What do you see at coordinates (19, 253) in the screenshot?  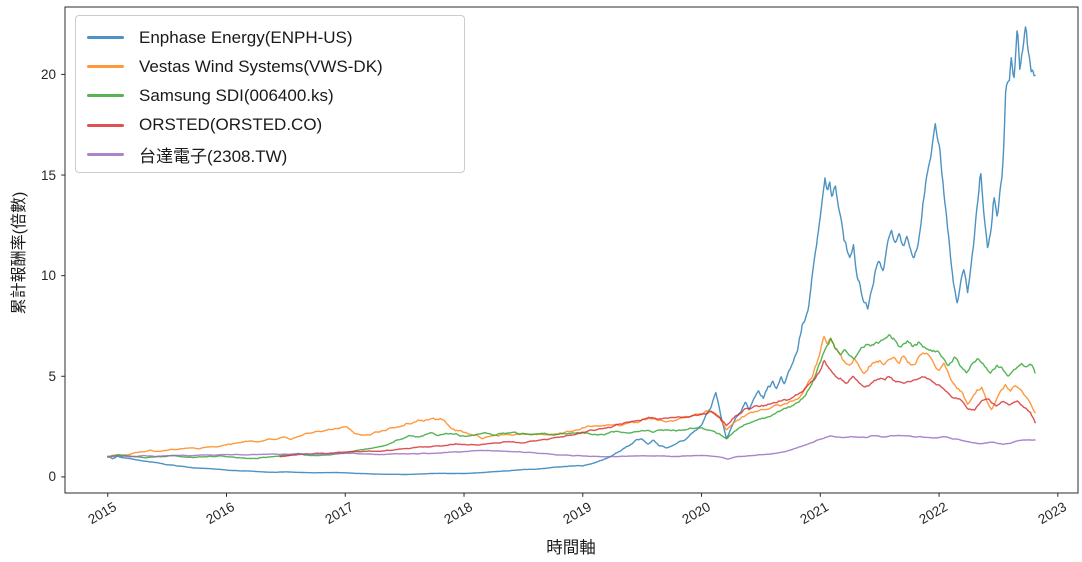 I see `y-axis-title: 累計報酬率(倍數)` at bounding box center [19, 253].